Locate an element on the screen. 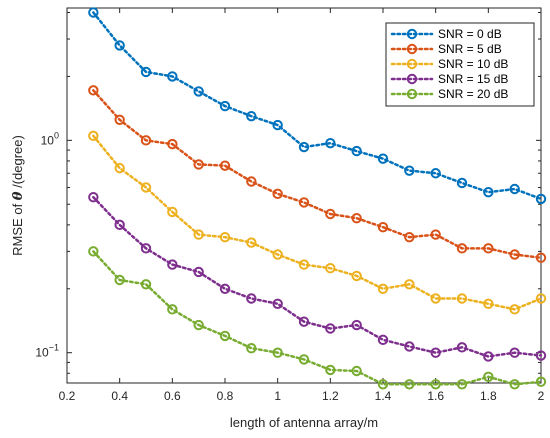 The image size is (550, 438). legend-label: SNR = 15 dB is located at coordinates (473, 79).